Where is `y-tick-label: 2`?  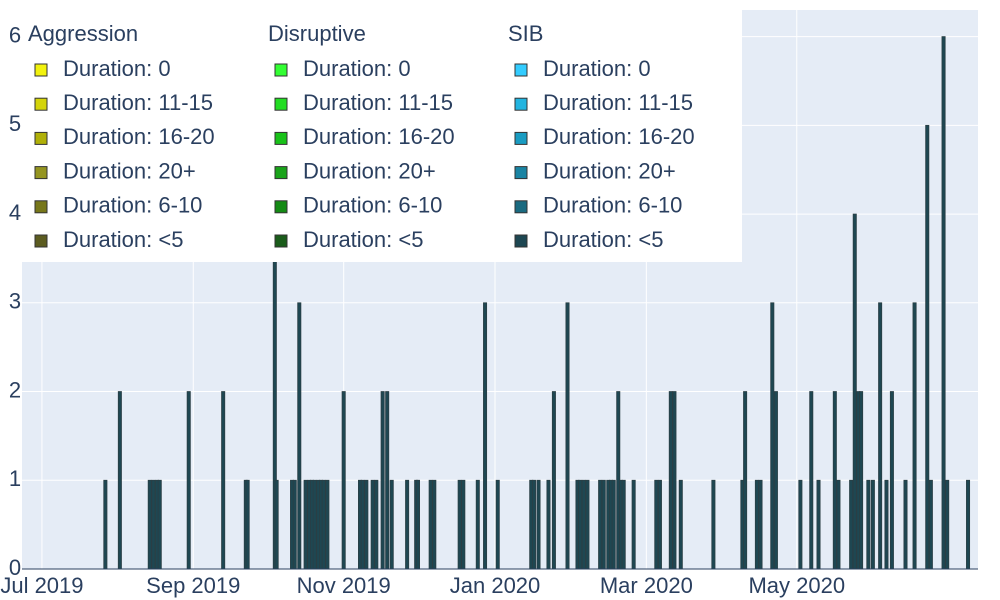
y-tick-label: 2 is located at coordinates (15, 389).